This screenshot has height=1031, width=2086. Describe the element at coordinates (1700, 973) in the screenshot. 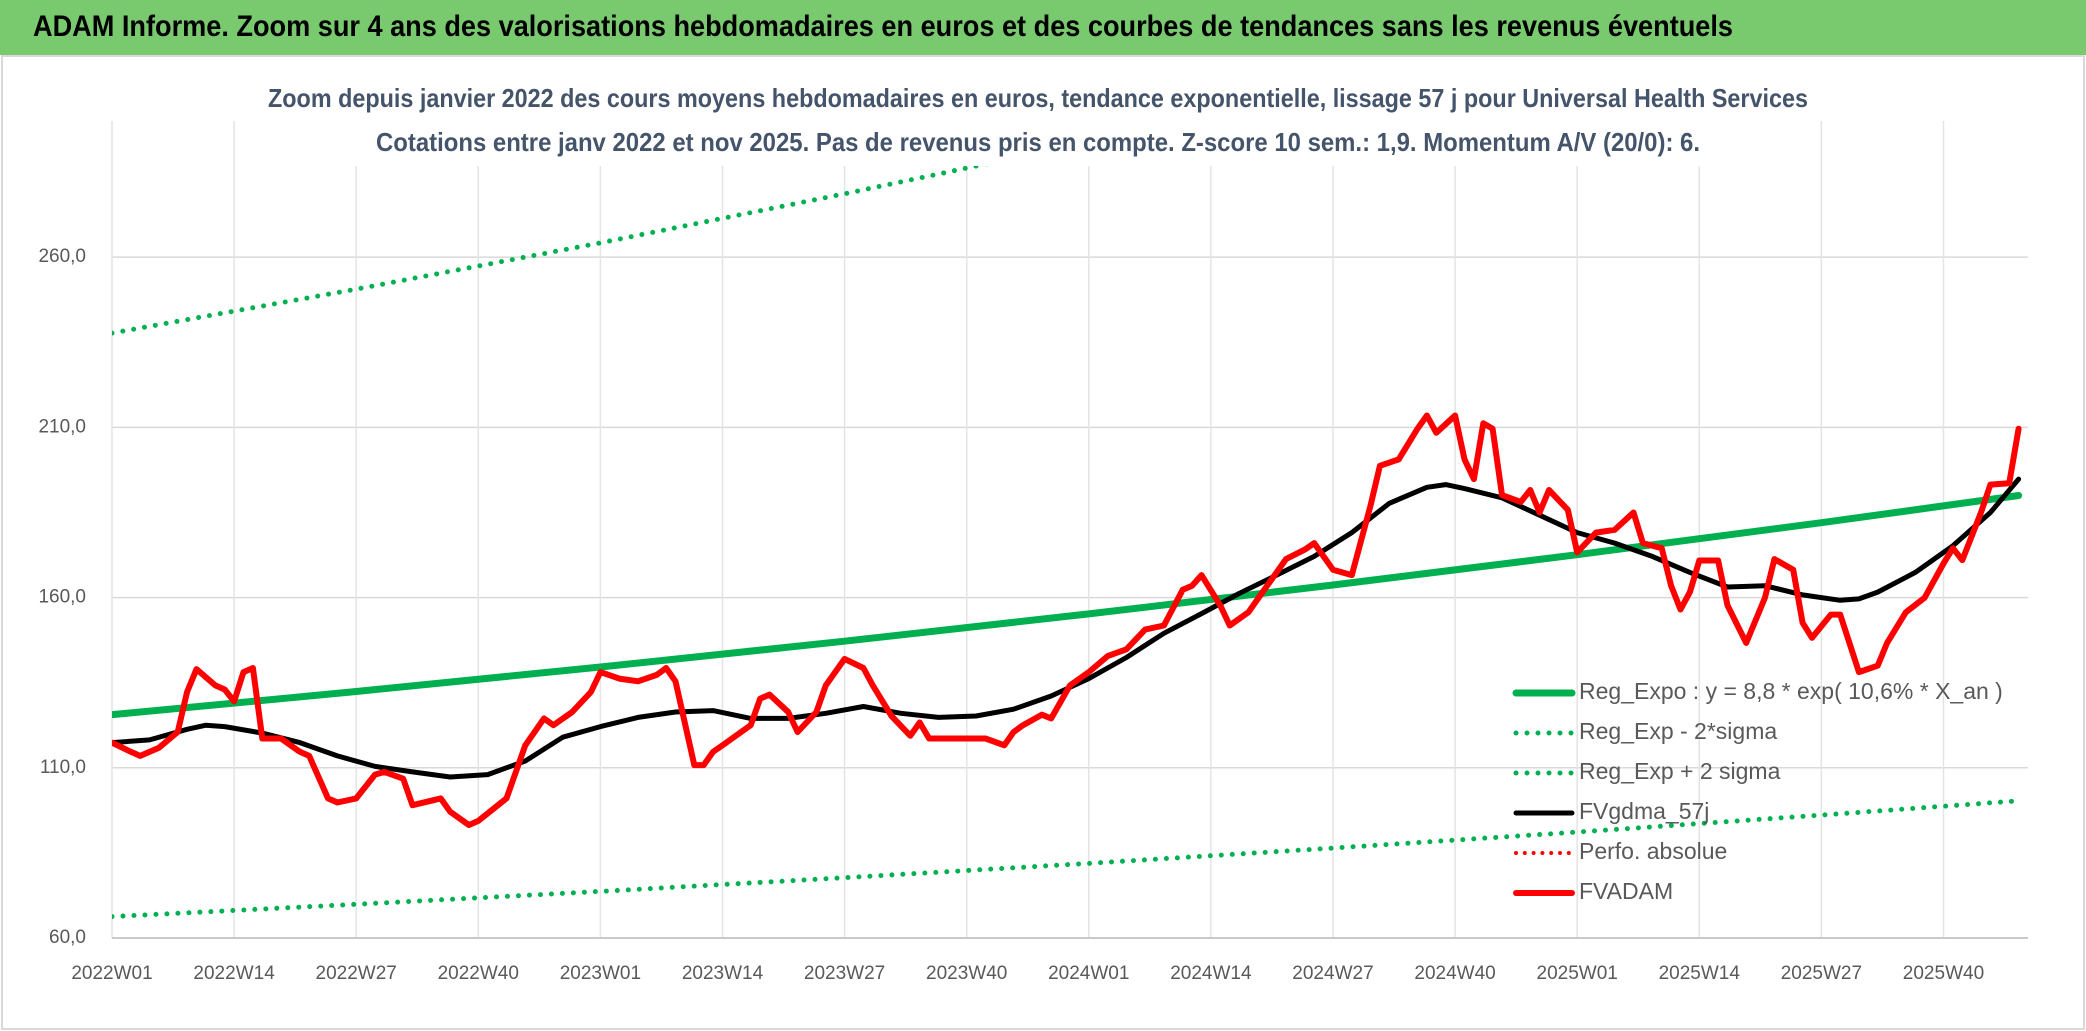

I see `x-tick-label: 2025W14` at that location.